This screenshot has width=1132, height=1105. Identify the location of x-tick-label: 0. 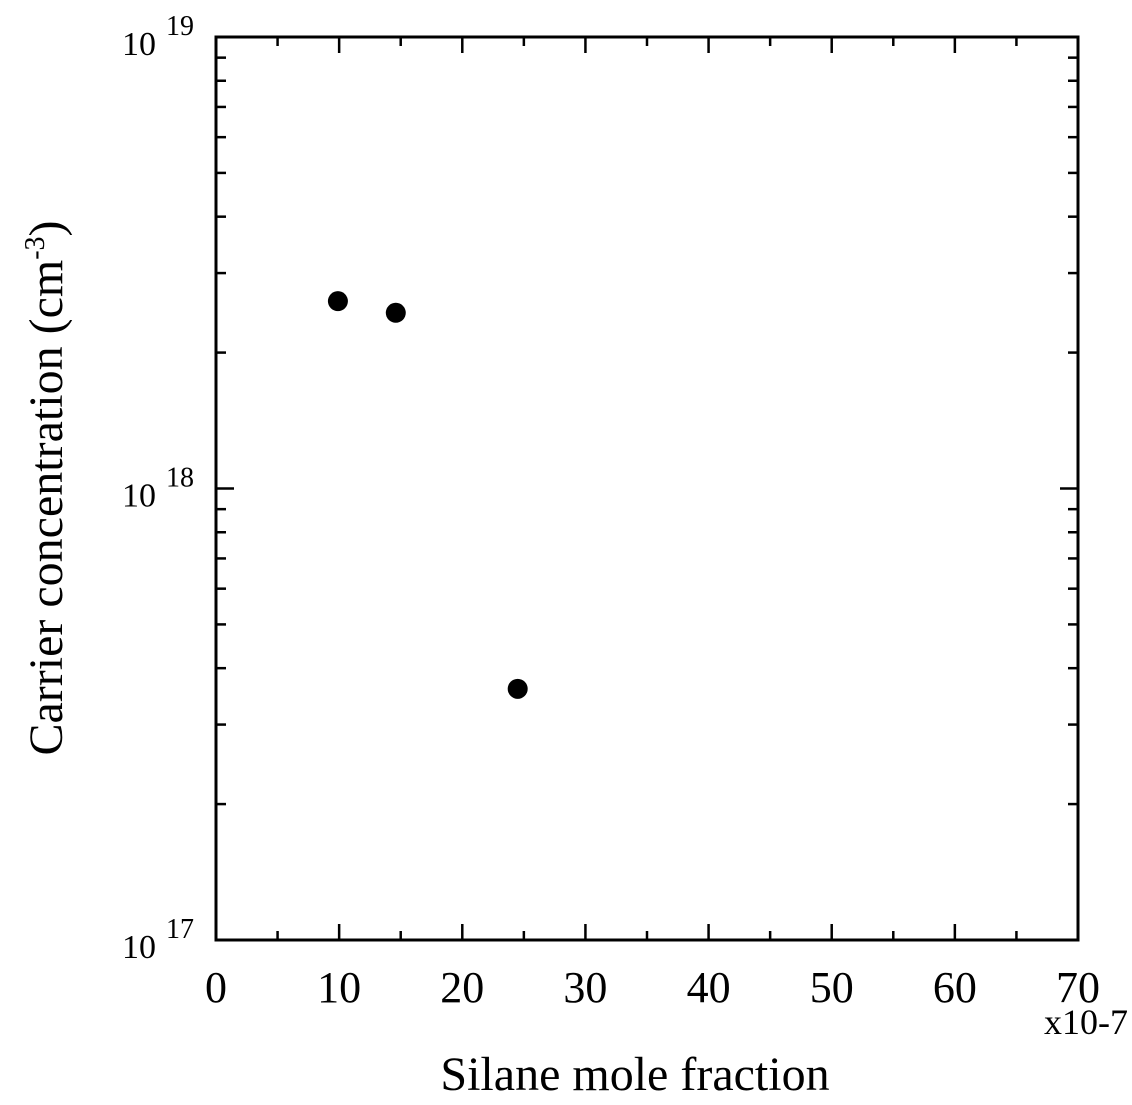
(216, 987).